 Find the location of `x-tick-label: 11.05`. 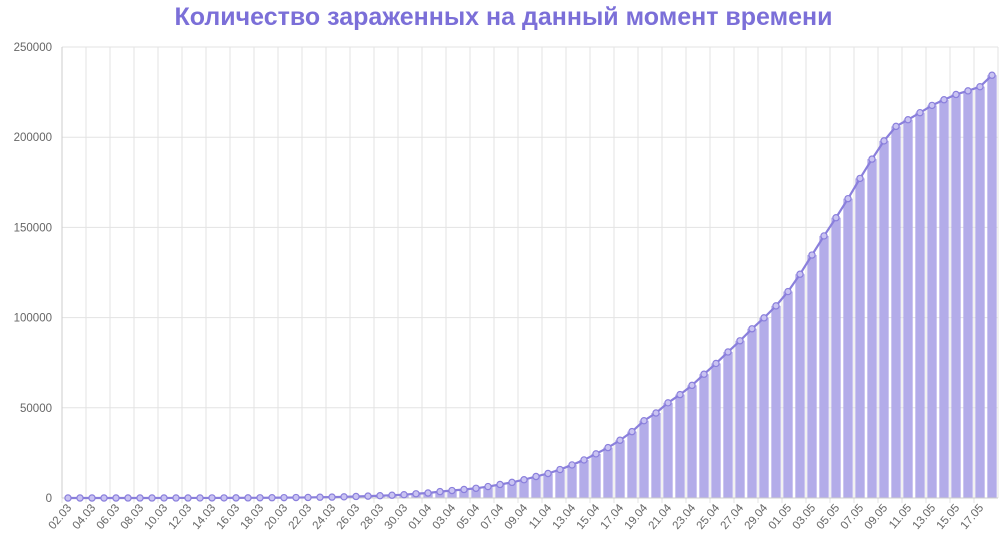

x-tick-label: 11.05 is located at coordinates (900, 516).